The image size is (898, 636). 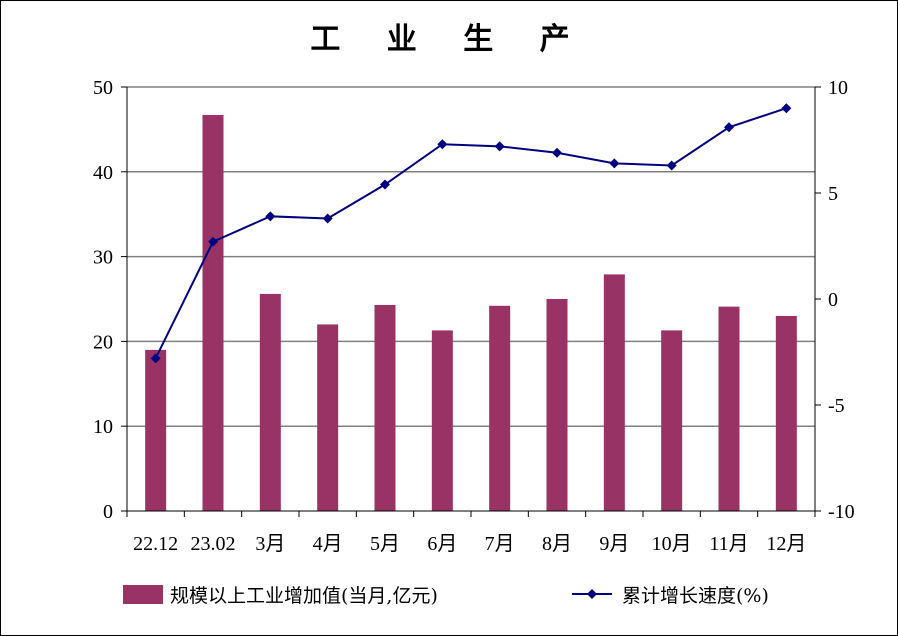 What do you see at coordinates (442, 544) in the screenshot?
I see `x-tick-label: 6月` at bounding box center [442, 544].